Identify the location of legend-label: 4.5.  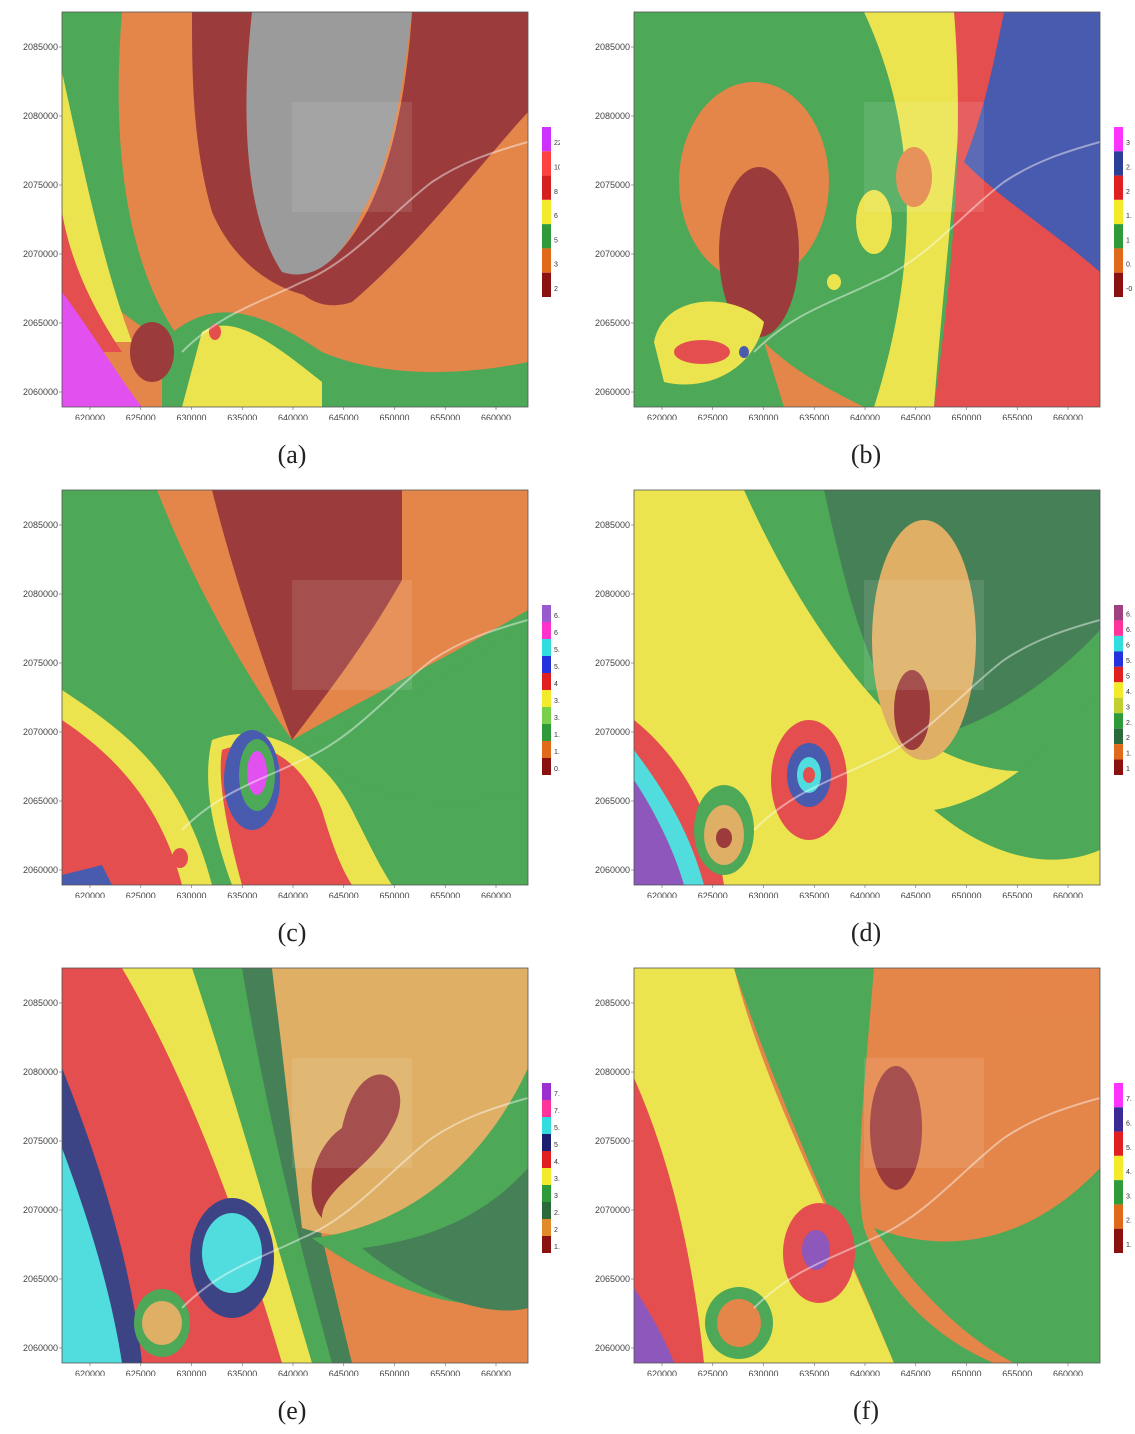
(1129, 1172).